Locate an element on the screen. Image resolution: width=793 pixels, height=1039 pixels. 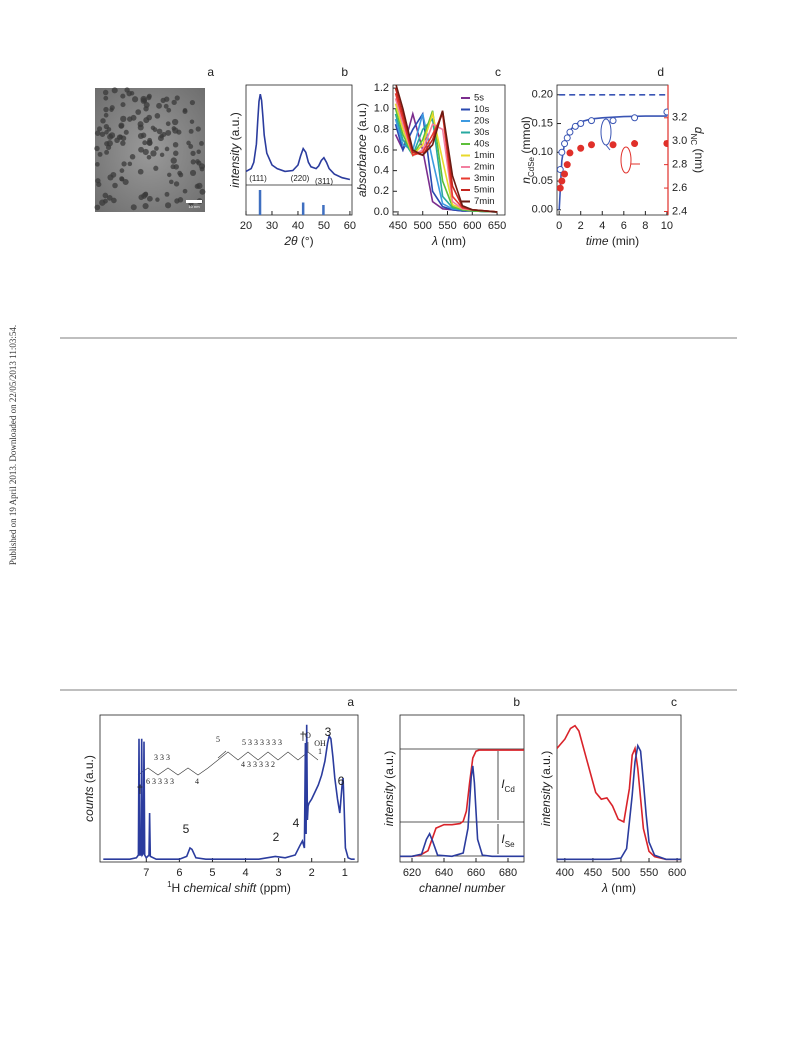
y-tick-label: 0.05 is located at coordinates (542, 181).